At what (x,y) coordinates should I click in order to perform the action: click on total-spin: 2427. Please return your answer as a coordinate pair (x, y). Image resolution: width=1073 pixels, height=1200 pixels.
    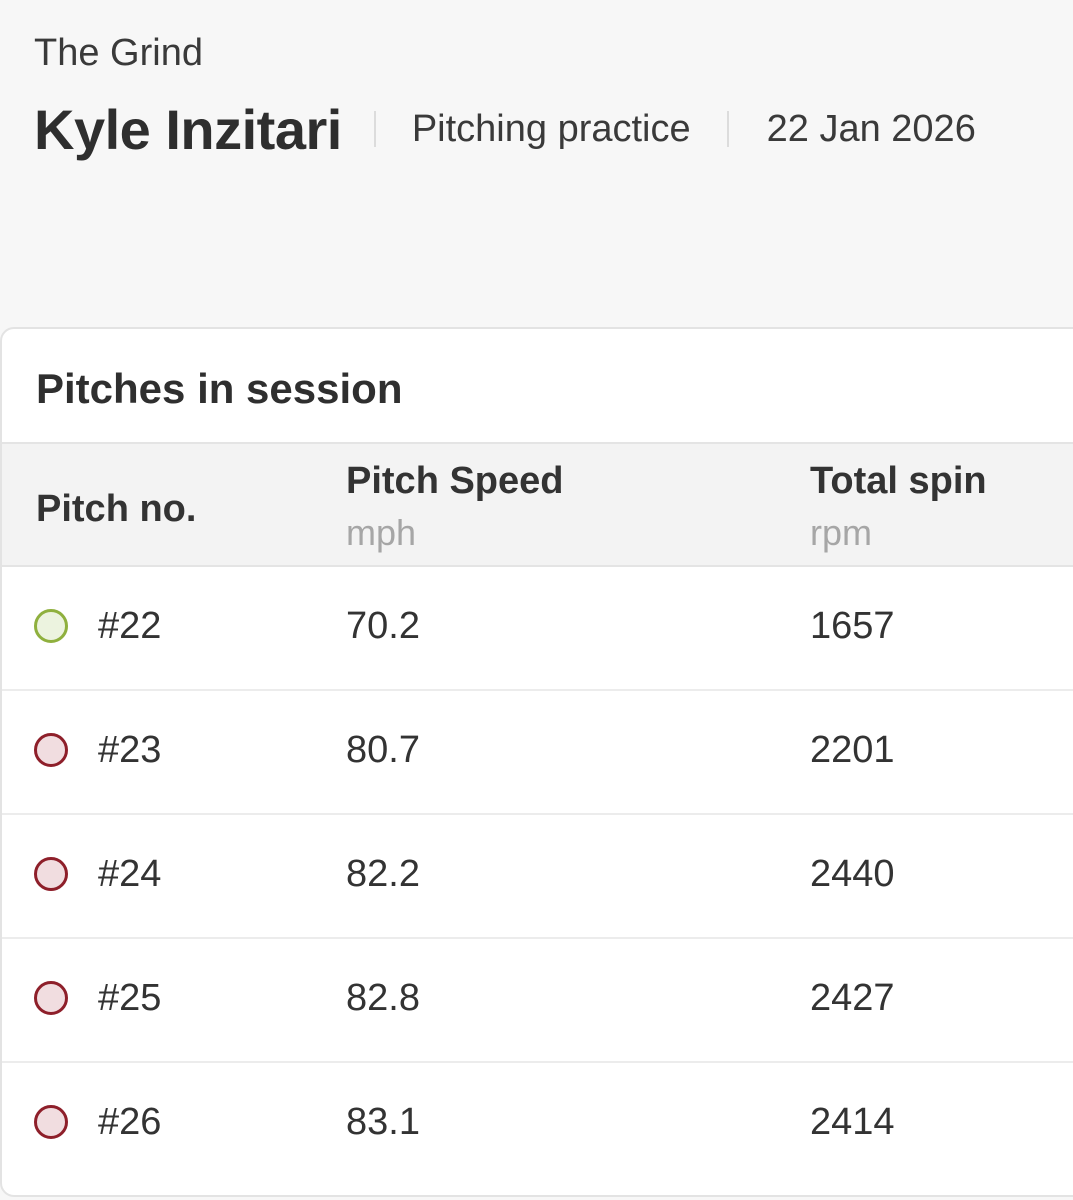
    Looking at the image, I should click on (852, 998).